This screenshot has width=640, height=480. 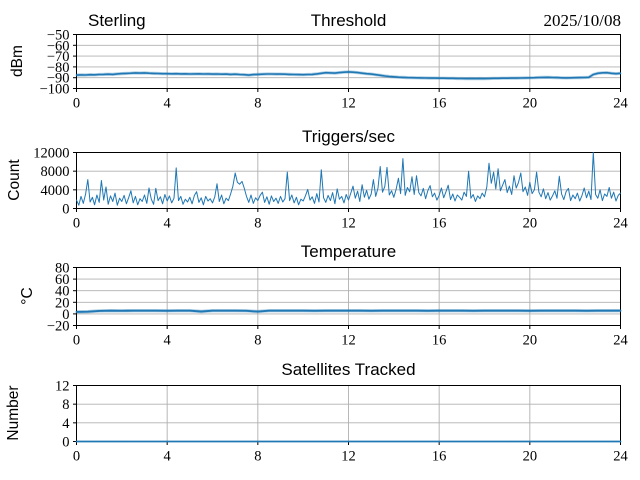 I want to click on y-tick-label: 40, so click(x=62, y=292).